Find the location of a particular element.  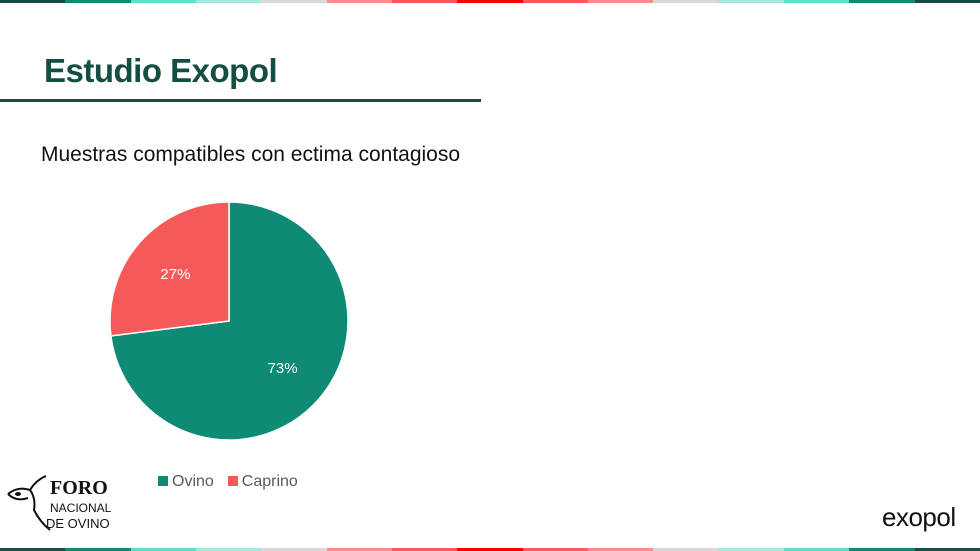

svg-text: DE OVINO is located at coordinates (78, 523).